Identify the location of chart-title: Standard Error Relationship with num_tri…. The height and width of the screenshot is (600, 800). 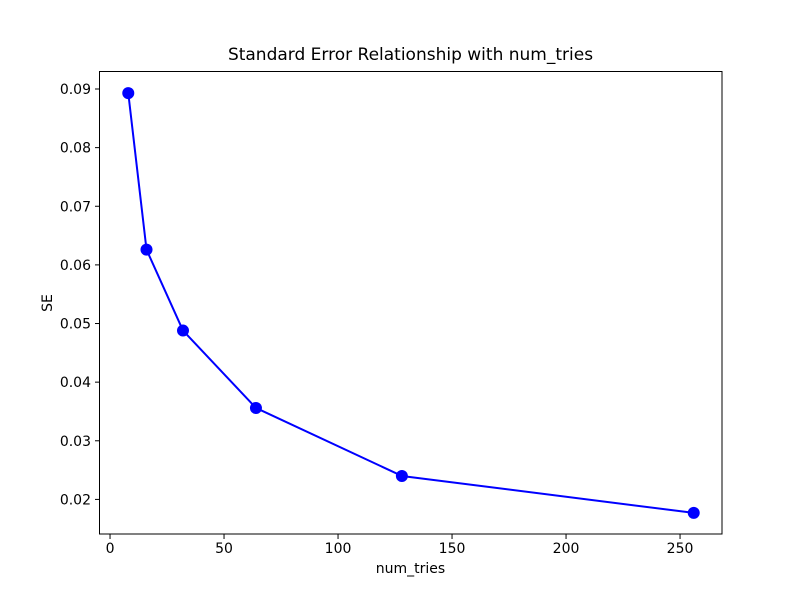
(410, 55).